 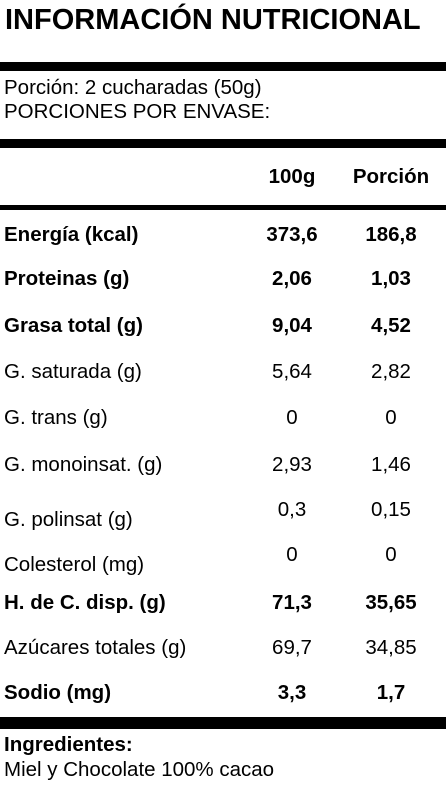 I want to click on ingredients-divider-bar, so click(x=223, y=723).